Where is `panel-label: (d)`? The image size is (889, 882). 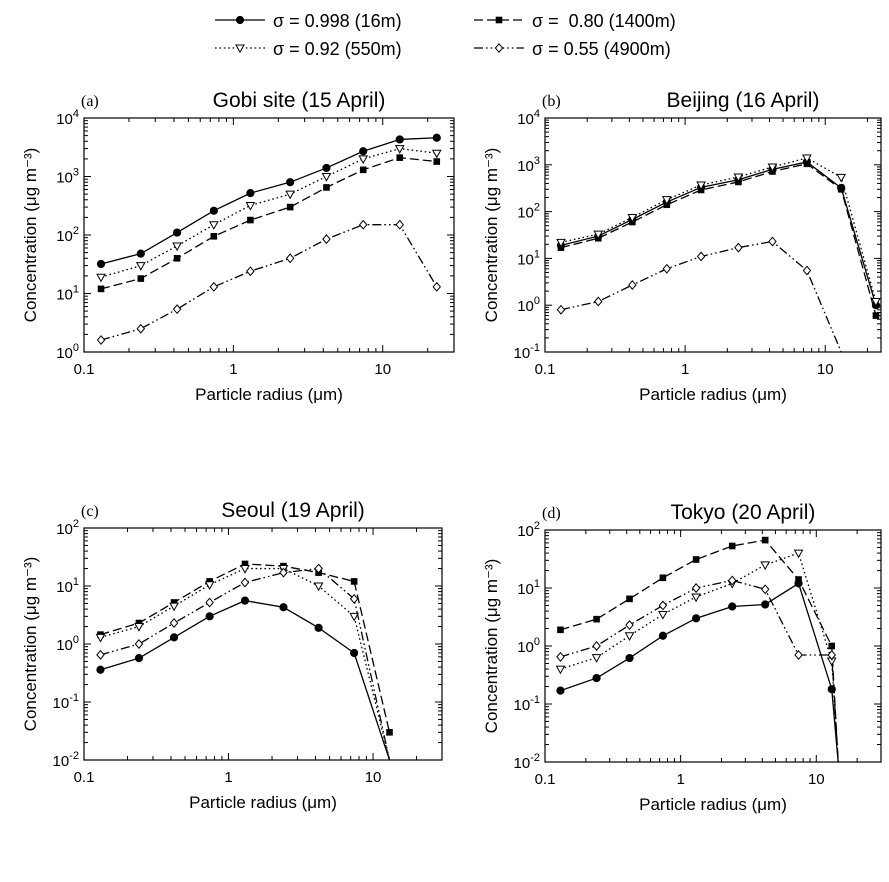
panel-label: (d) is located at coordinates (551, 513).